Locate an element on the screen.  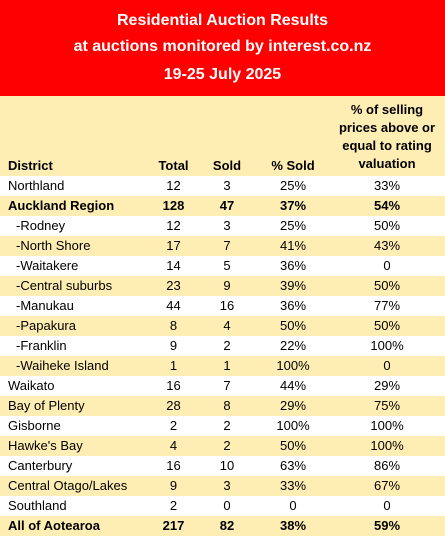
cell-district: -North Shore is located at coordinates (53, 245).